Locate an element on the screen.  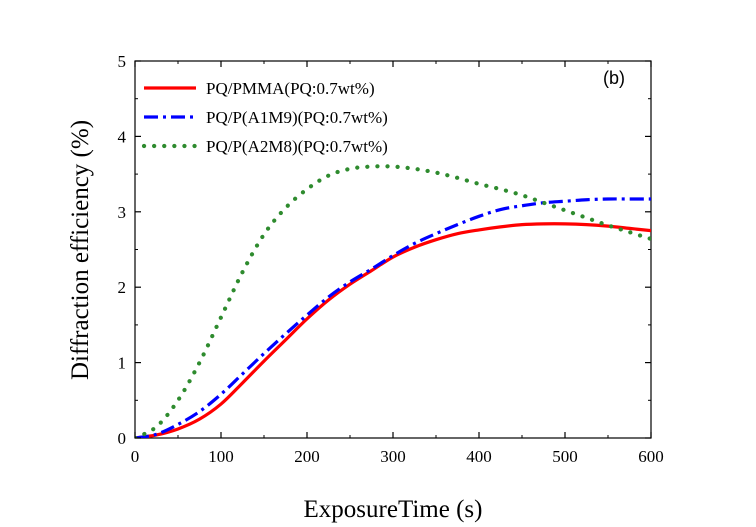
y-tick-label: 0 is located at coordinates (122, 438).